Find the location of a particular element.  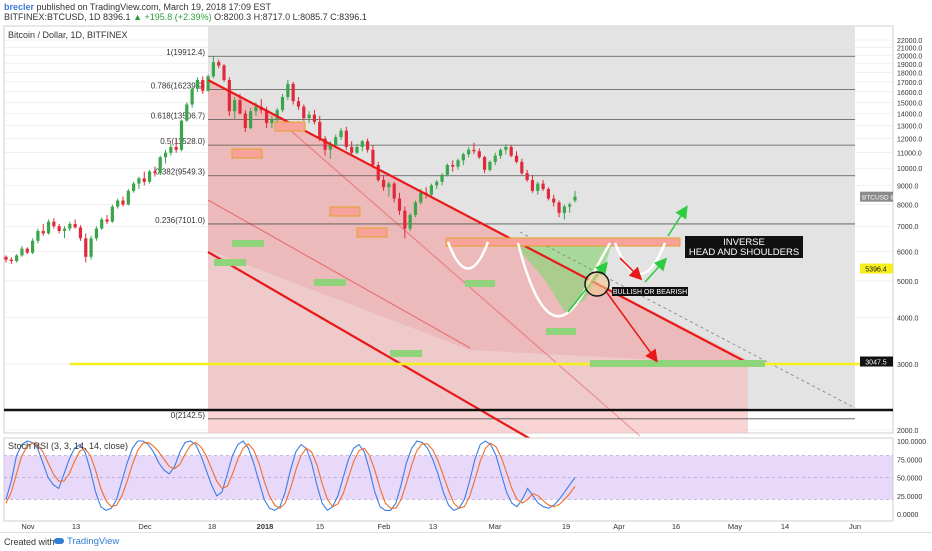

last-price: 8396.1 is located at coordinates (117, 17).